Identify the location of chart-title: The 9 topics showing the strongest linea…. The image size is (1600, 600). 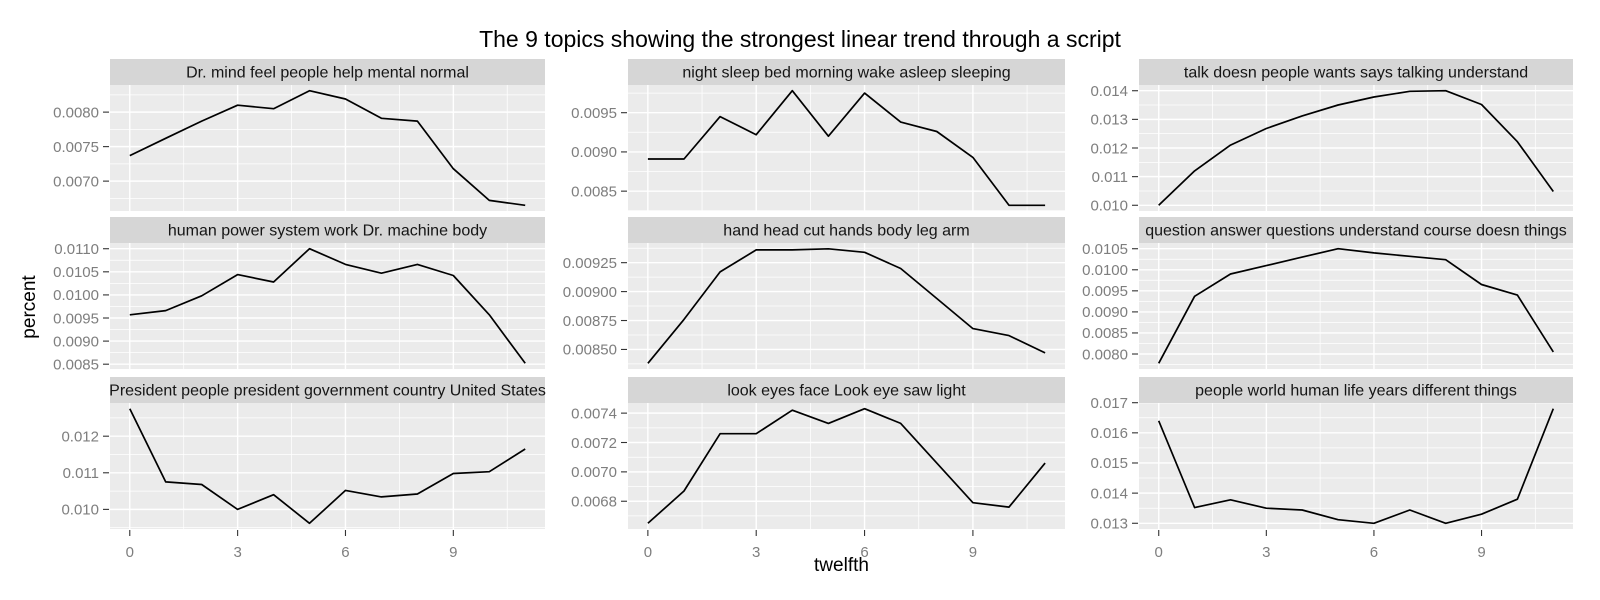
(800, 39).